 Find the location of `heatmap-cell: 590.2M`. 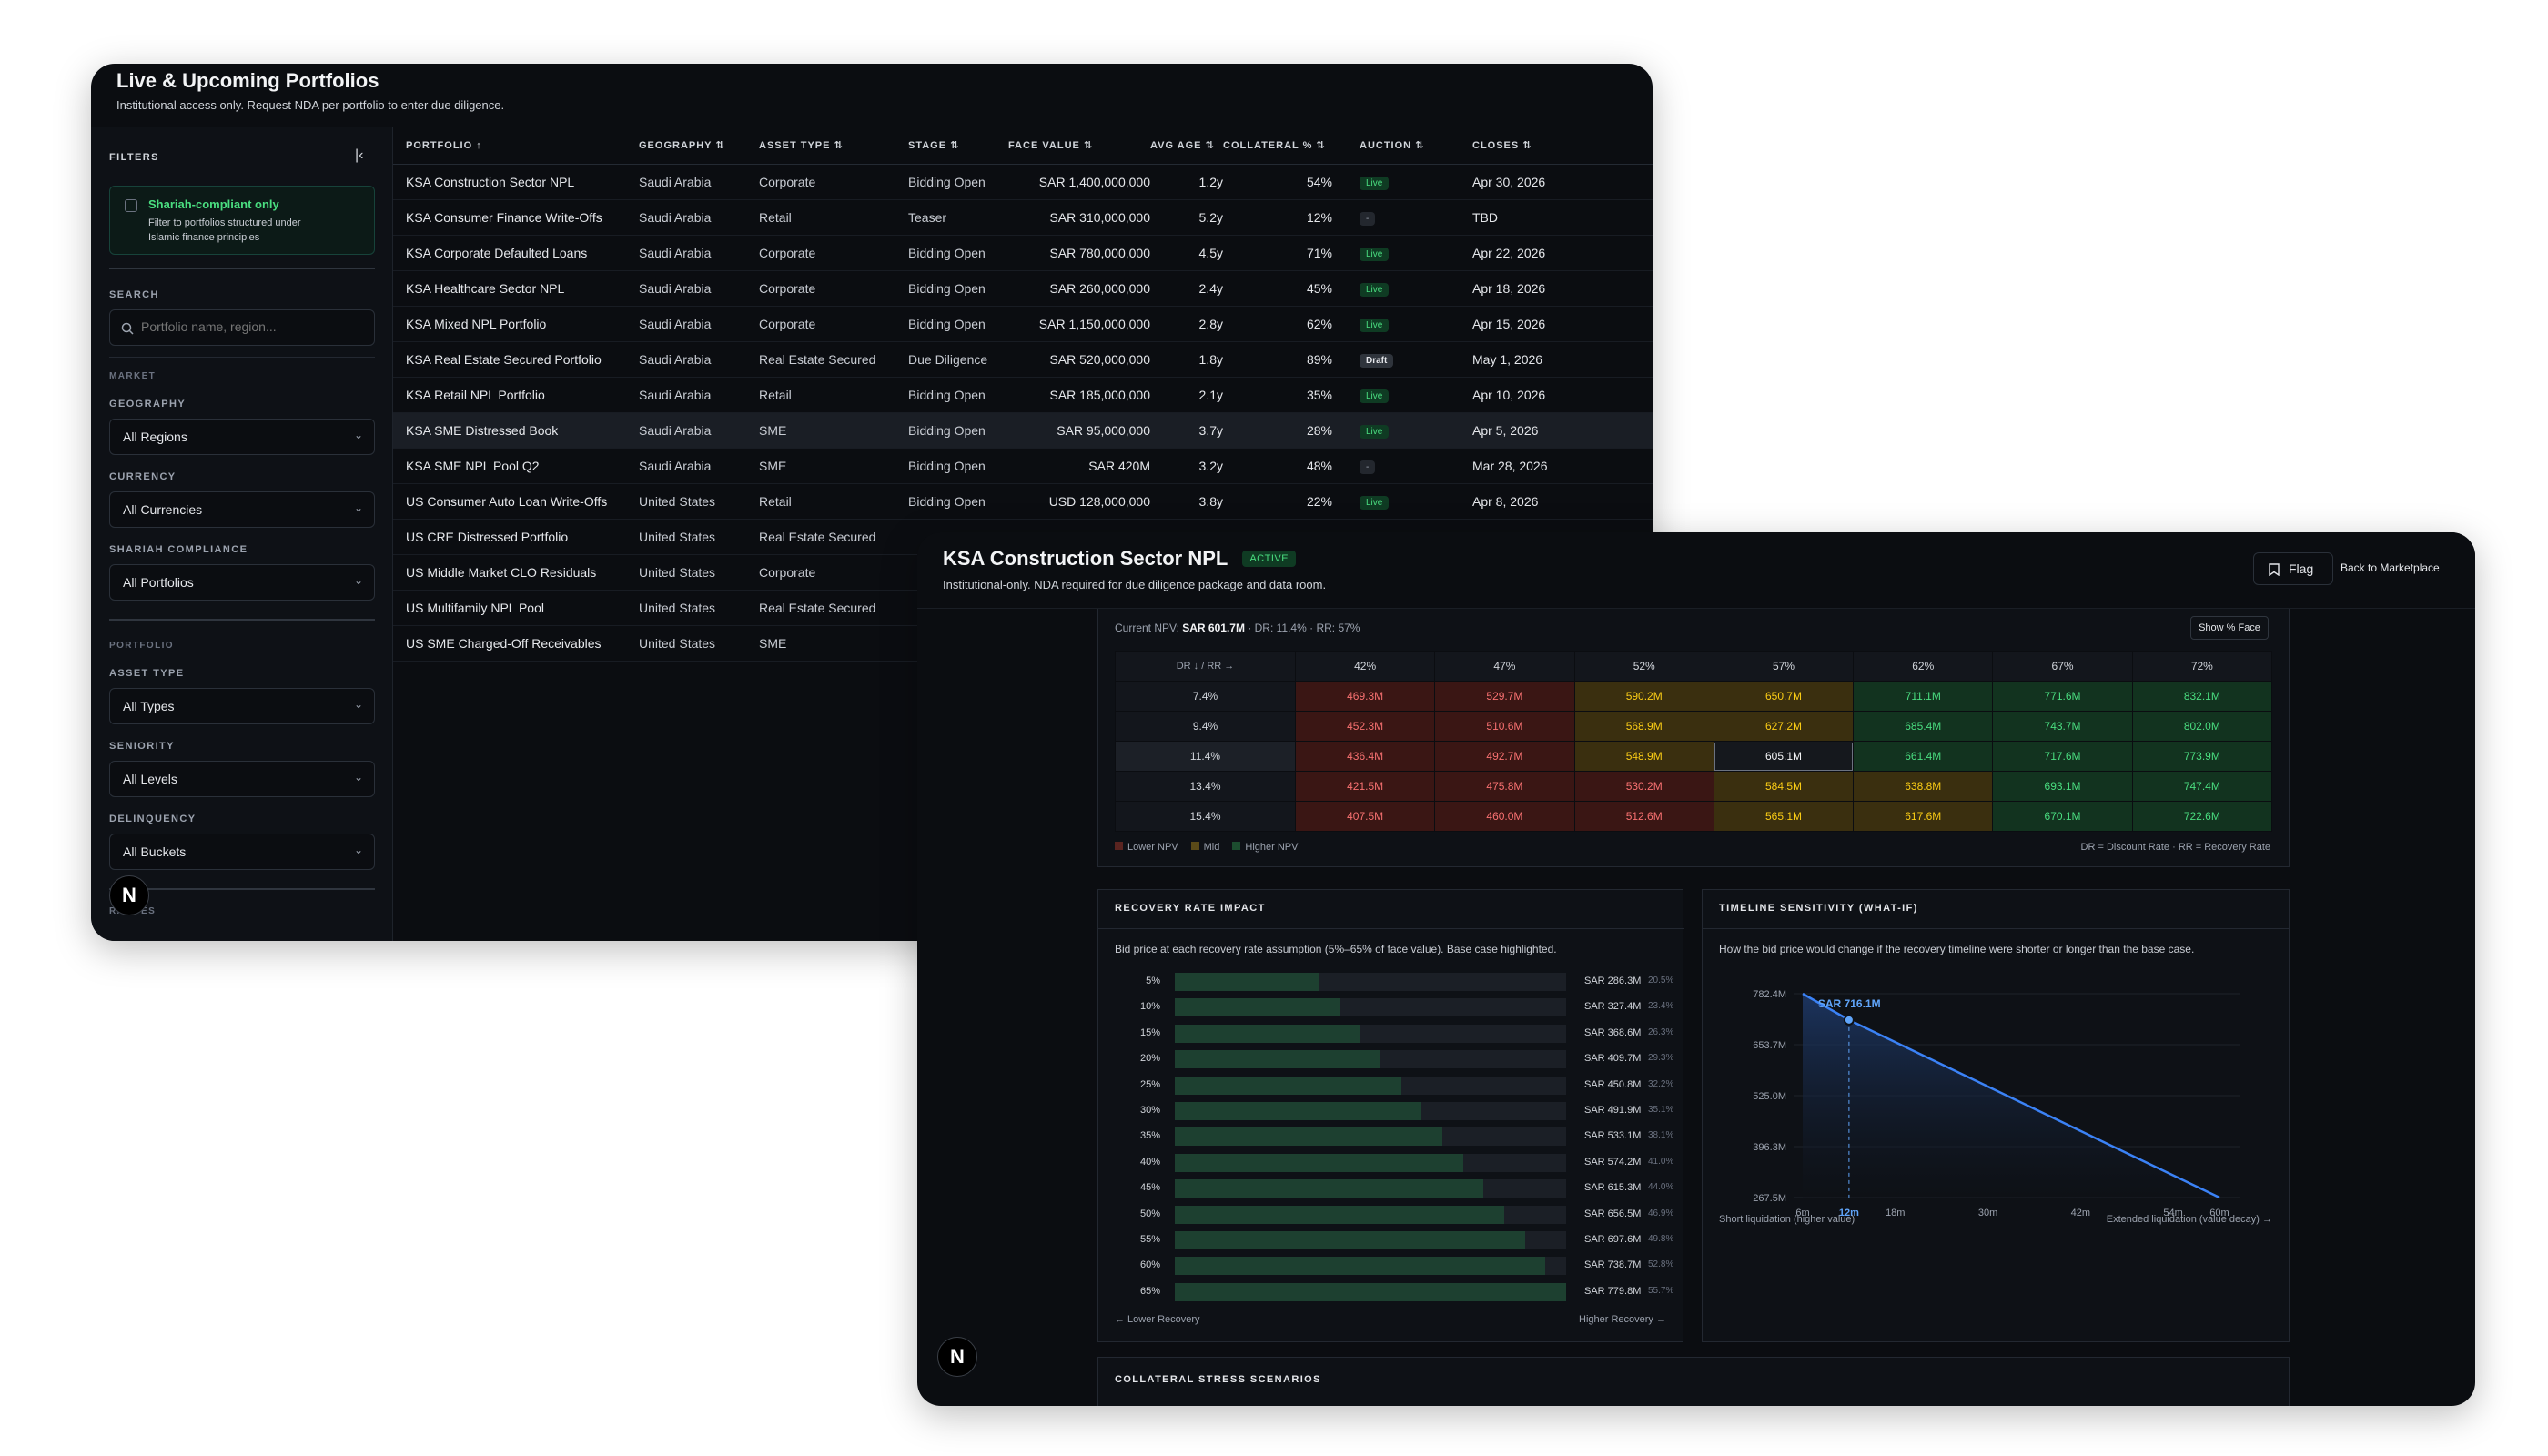

heatmap-cell: 590.2M is located at coordinates (1643, 697).